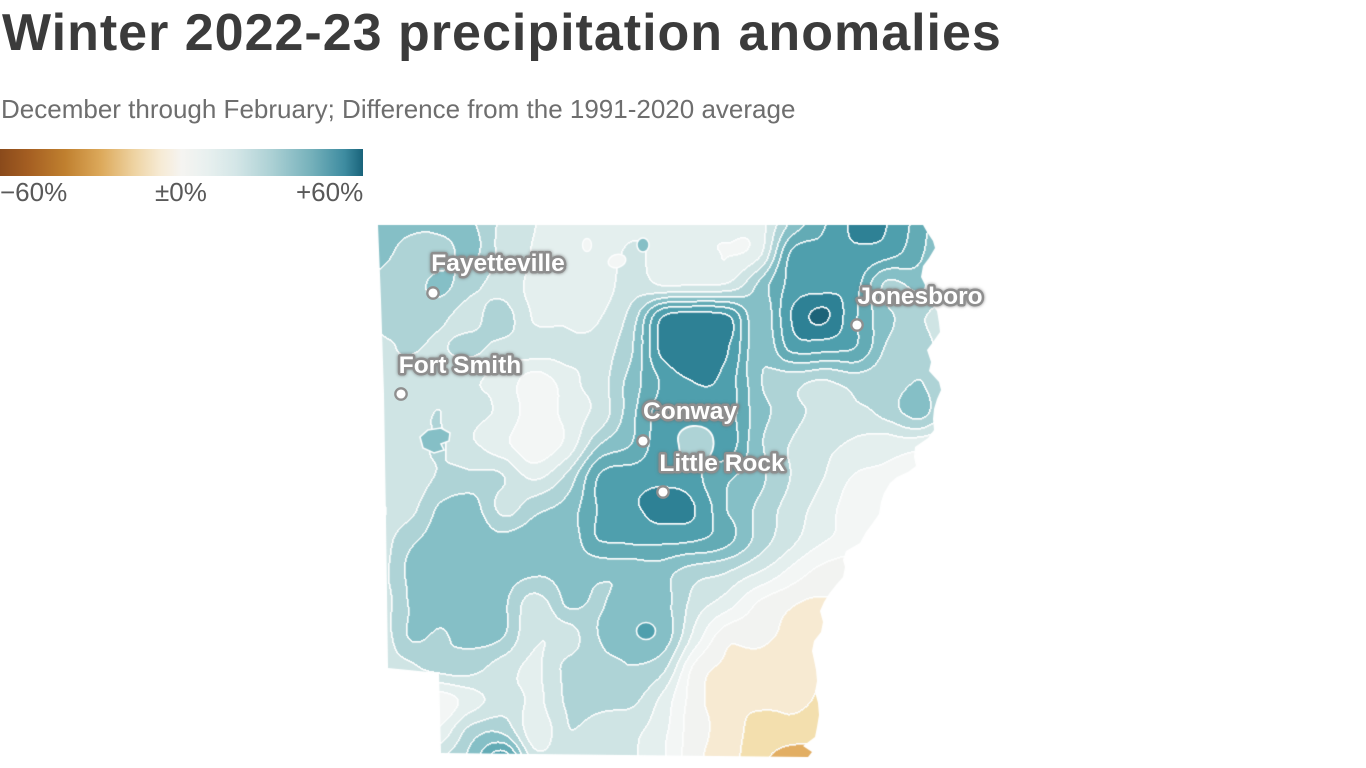  Describe the element at coordinates (919, 296) in the screenshot. I see `svg-text: Jonesboro` at that location.